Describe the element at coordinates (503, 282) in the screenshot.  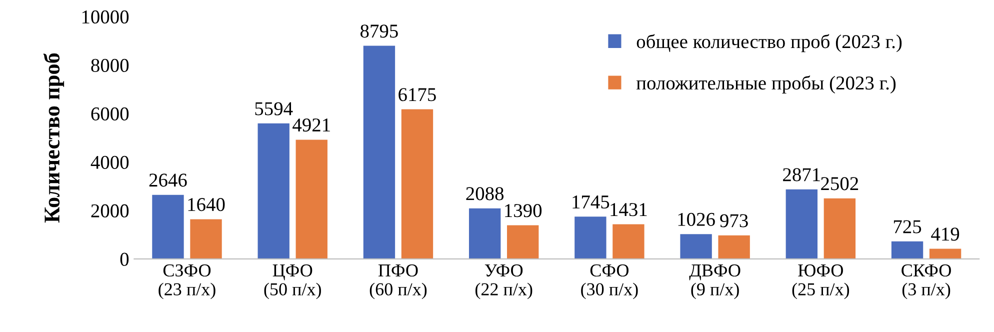
I see `x-tick-label: УФО (22 п/х)` at that location.